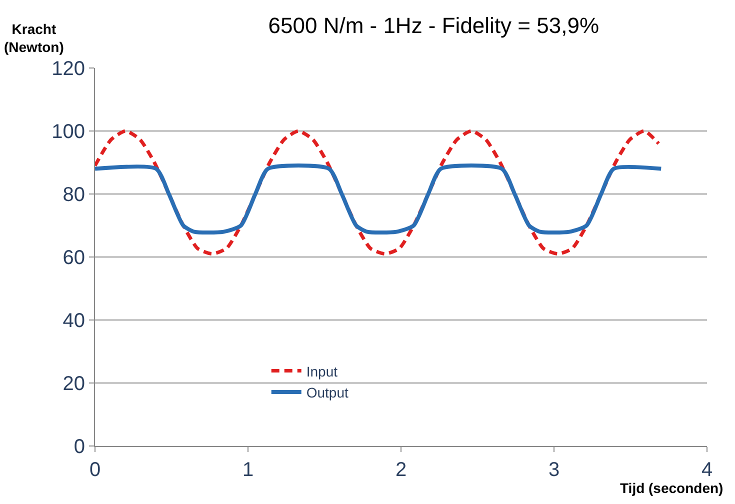 Image resolution: width=735 pixels, height=504 pixels. I want to click on x-axis-title: Tijd (seconden), so click(672, 488).